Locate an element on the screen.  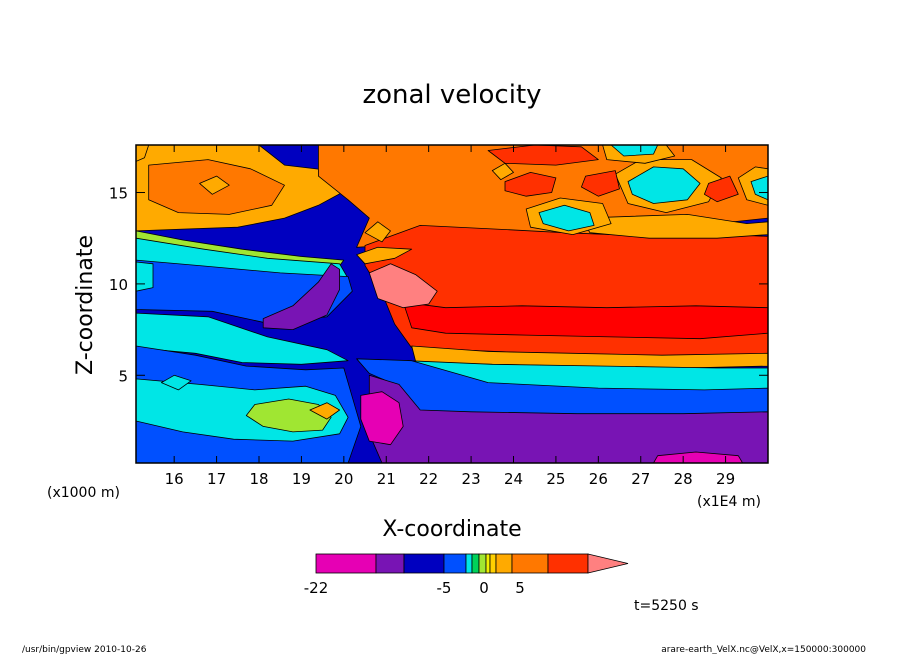
x-unit-label: (x1E4 m) is located at coordinates (729, 502).